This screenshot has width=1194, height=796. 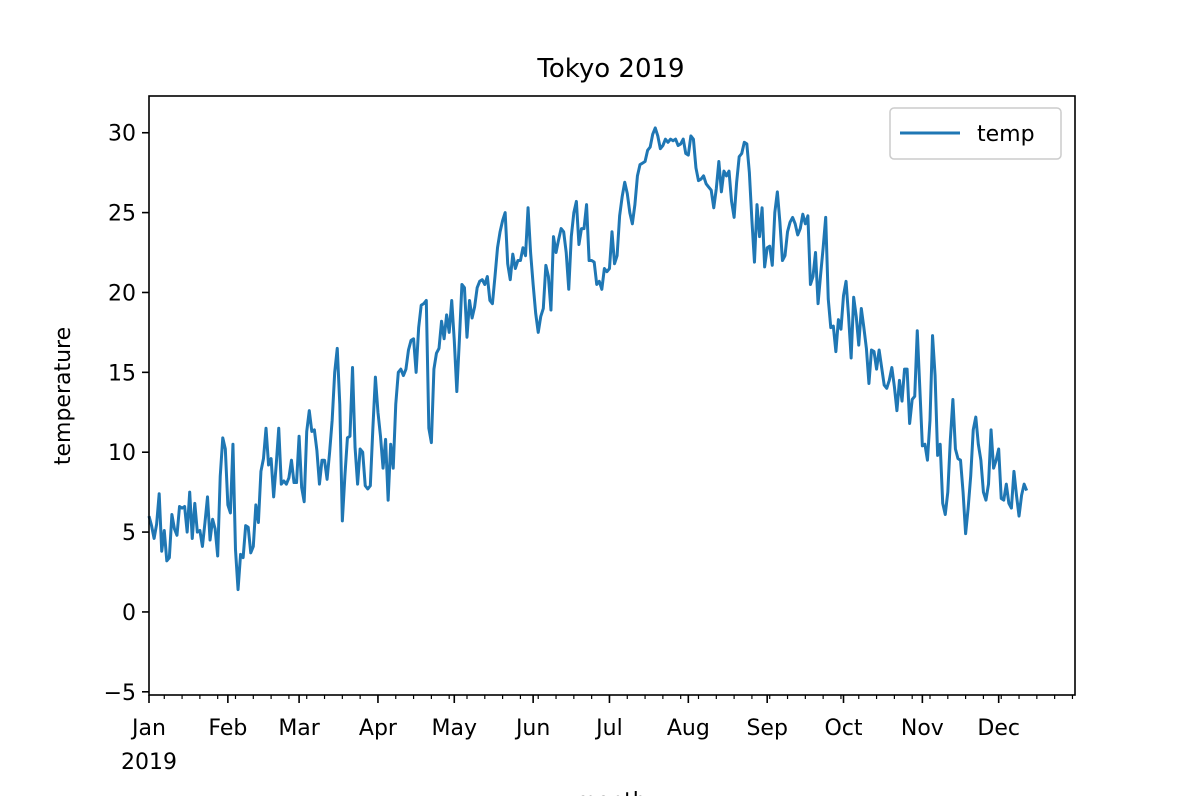 I want to click on y-tick-label: 0, so click(x=129, y=613).